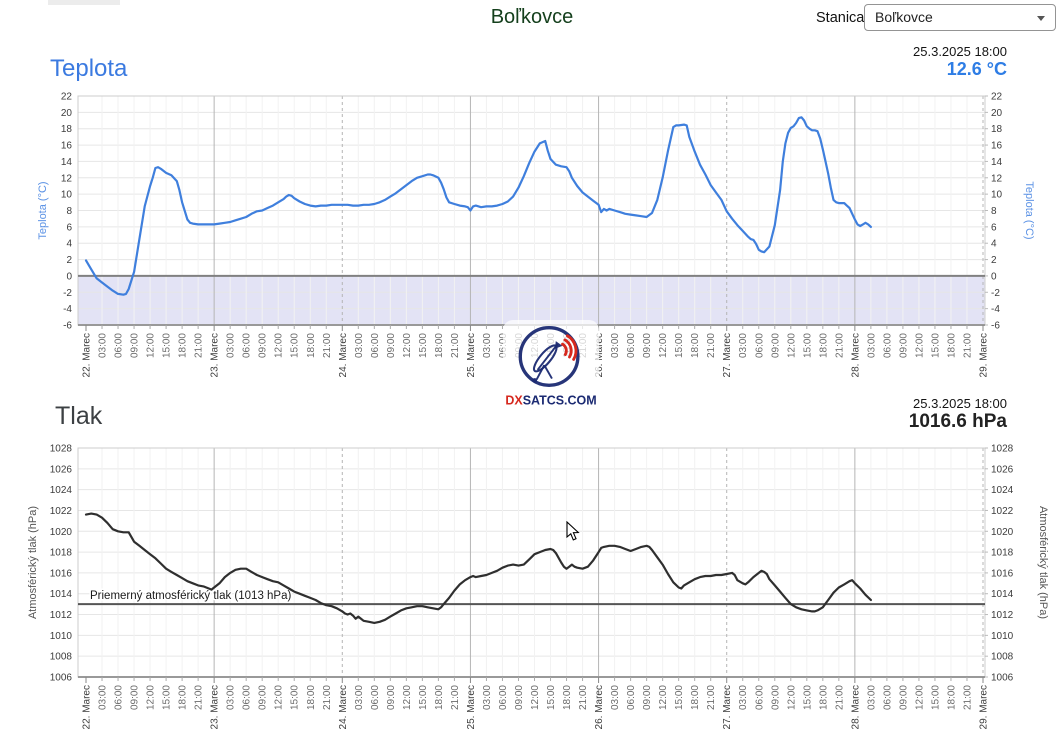  What do you see at coordinates (573, 531) in the screenshot?
I see `mouse-cursor` at bounding box center [573, 531].